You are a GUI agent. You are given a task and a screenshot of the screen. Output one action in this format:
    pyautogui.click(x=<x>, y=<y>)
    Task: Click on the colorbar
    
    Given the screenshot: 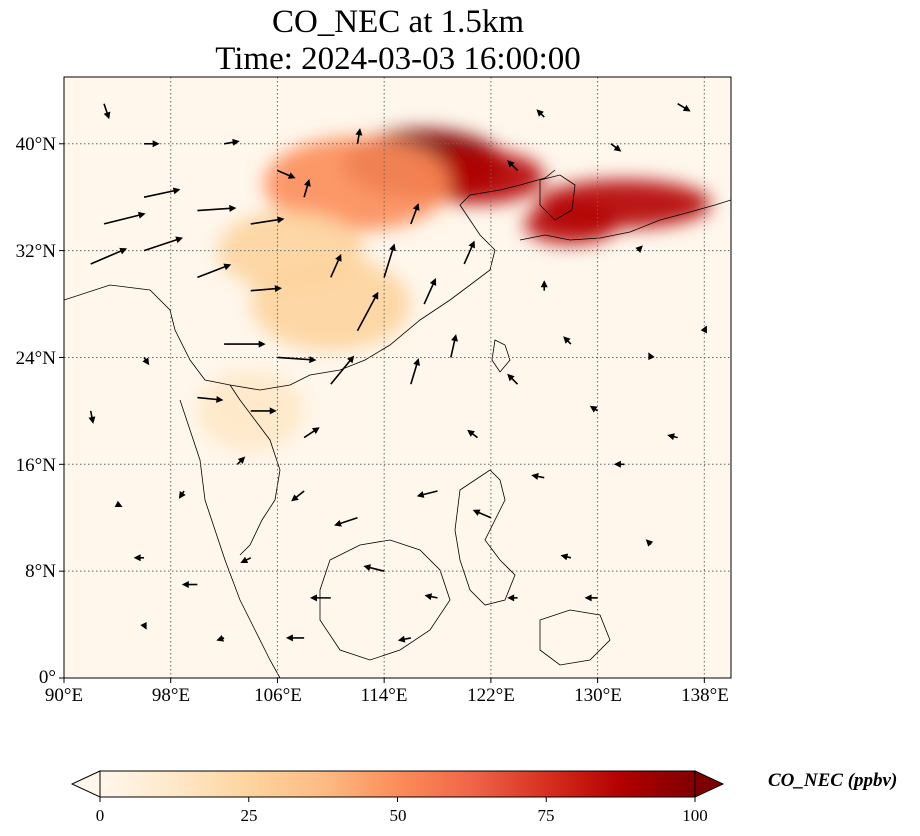 What is the action you would take?
    pyautogui.click(x=397, y=786)
    